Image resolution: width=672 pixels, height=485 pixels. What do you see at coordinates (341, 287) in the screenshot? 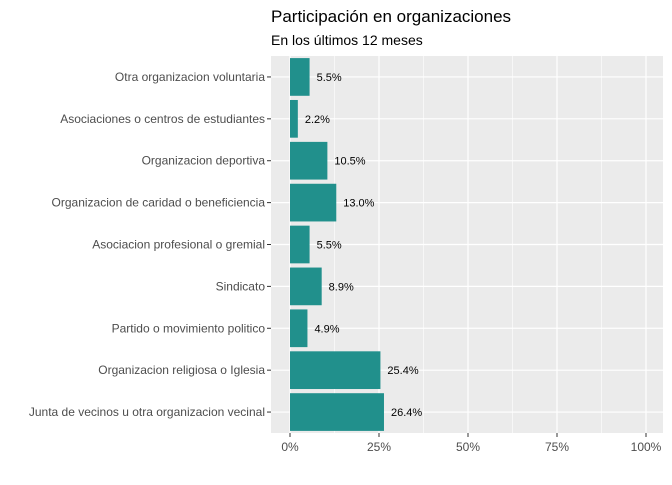
I see `data-label: 8.9%` at bounding box center [341, 287].